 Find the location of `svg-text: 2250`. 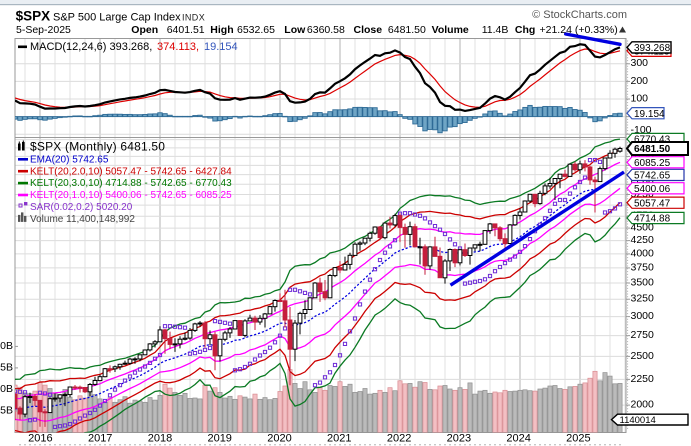

svg-text: 2250 is located at coordinates (643, 379).